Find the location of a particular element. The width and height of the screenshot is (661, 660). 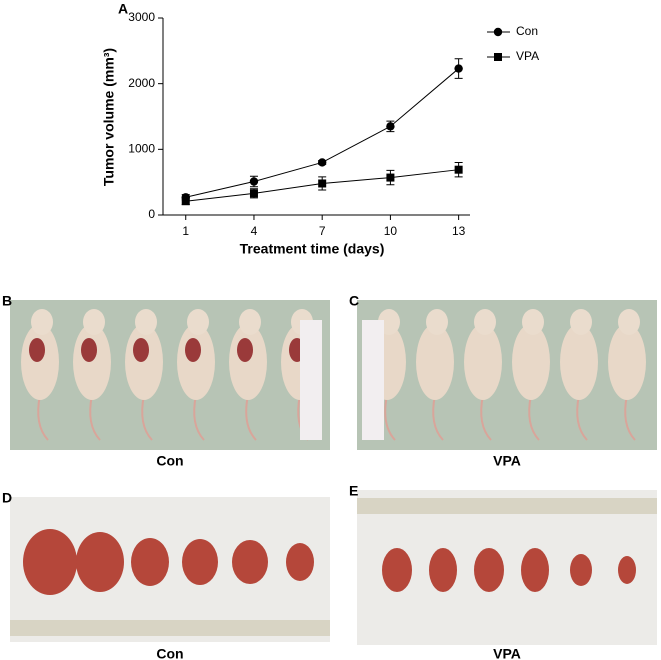

x-tick-label: 4 is located at coordinates (254, 231).